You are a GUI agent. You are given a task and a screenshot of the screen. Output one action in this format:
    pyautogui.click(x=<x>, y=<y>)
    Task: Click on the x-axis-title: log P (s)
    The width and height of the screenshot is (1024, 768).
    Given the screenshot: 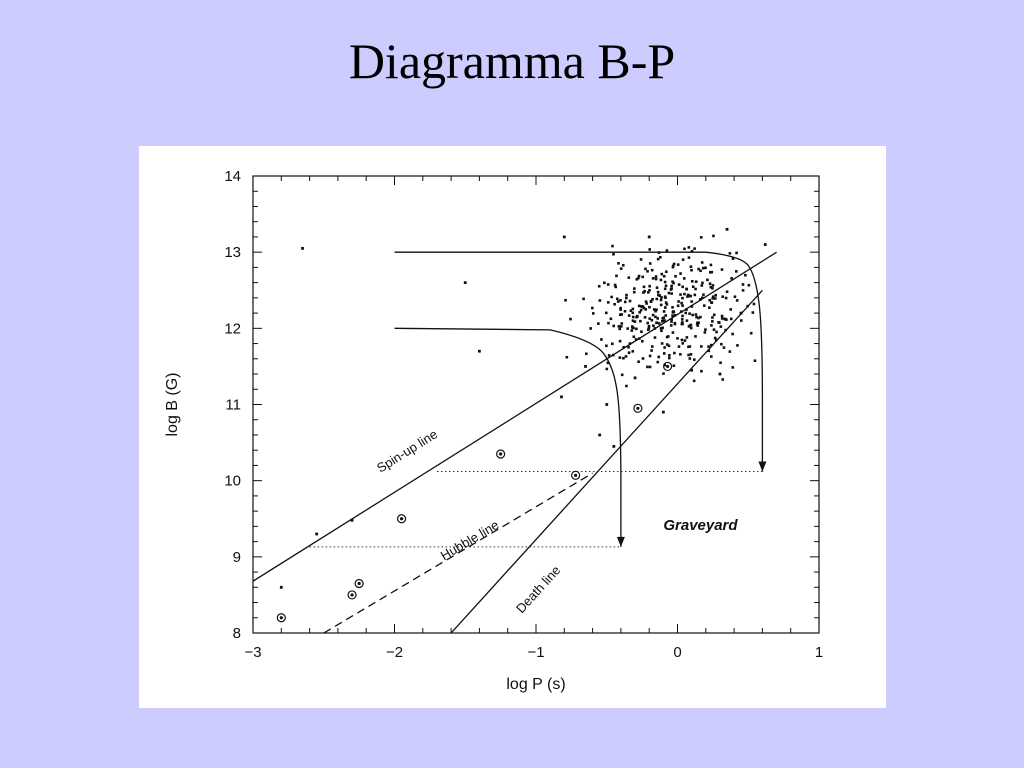 What is the action you would take?
    pyautogui.click(x=535, y=684)
    